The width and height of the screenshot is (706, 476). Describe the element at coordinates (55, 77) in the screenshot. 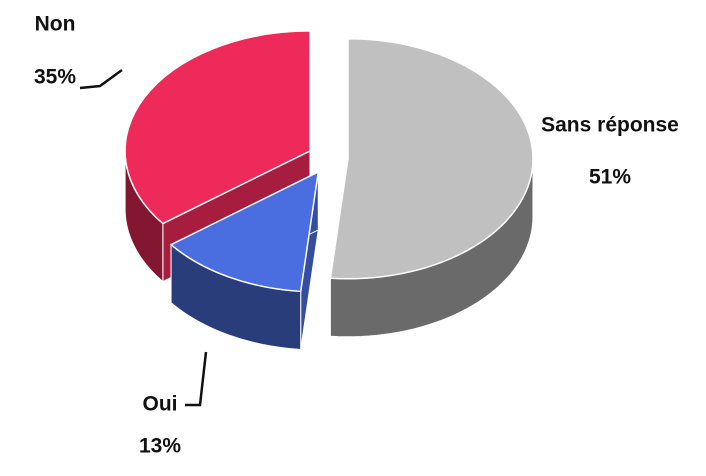

I see `value-label: 35%` at that location.